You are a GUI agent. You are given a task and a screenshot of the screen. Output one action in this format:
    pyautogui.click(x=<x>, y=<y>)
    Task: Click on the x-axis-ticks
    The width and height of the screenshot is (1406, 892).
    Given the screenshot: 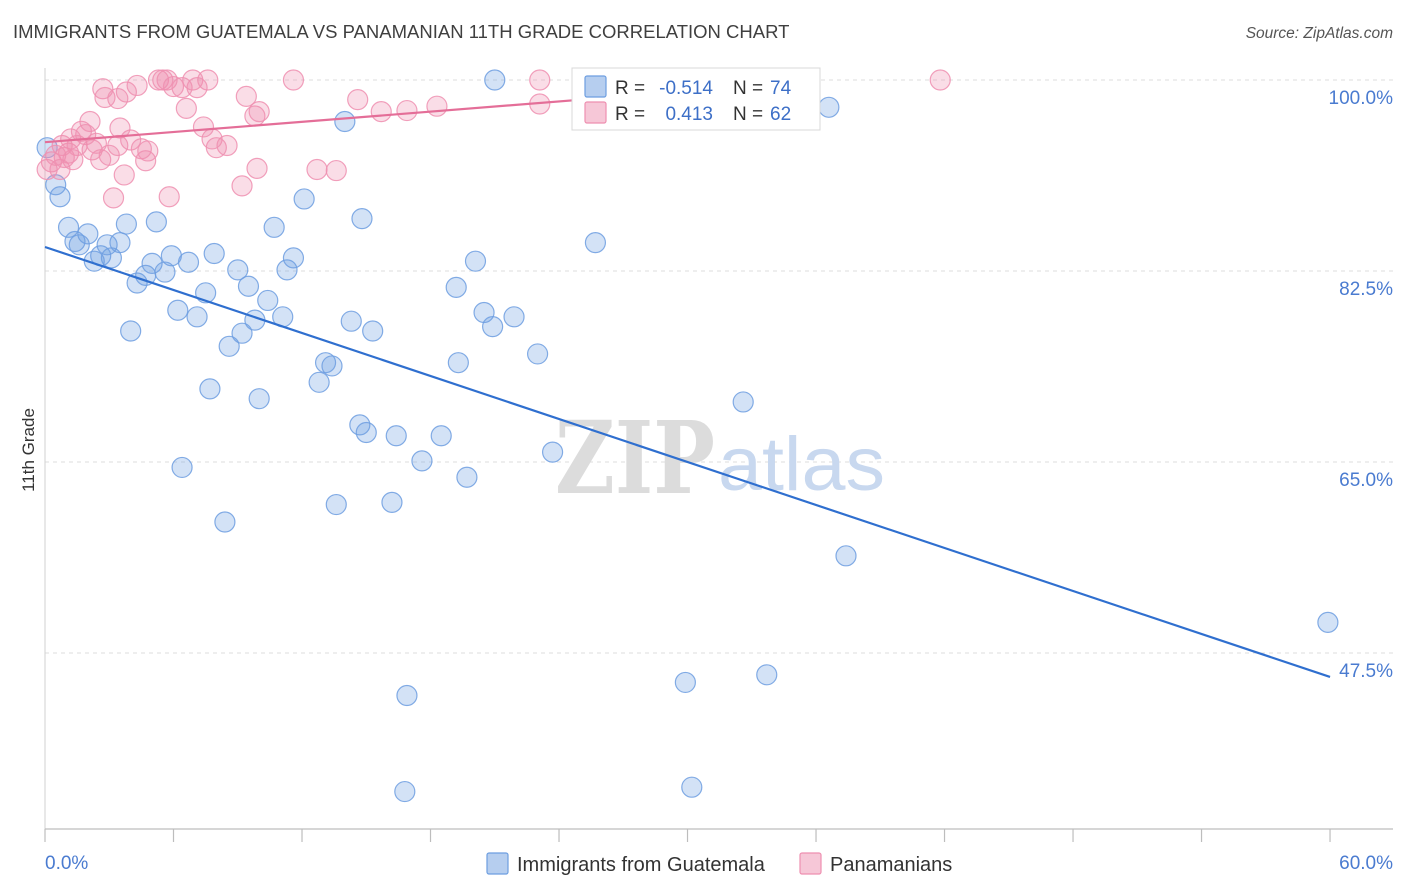 What is the action you would take?
    pyautogui.click(x=687, y=835)
    